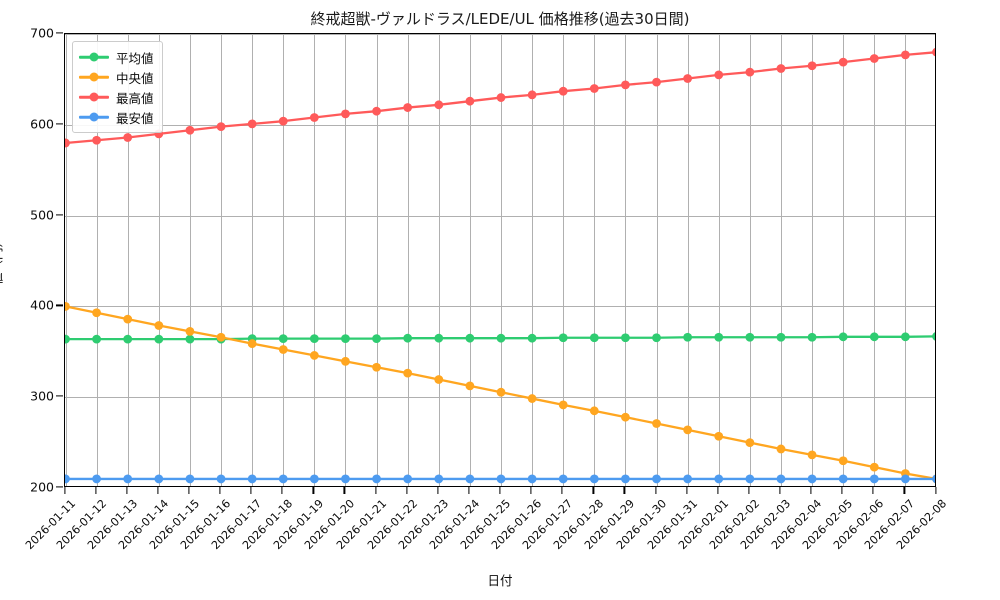 The height and width of the screenshot is (600, 1000). What do you see at coordinates (42, 487) in the screenshot?
I see `y-tick-label: 200` at bounding box center [42, 487].